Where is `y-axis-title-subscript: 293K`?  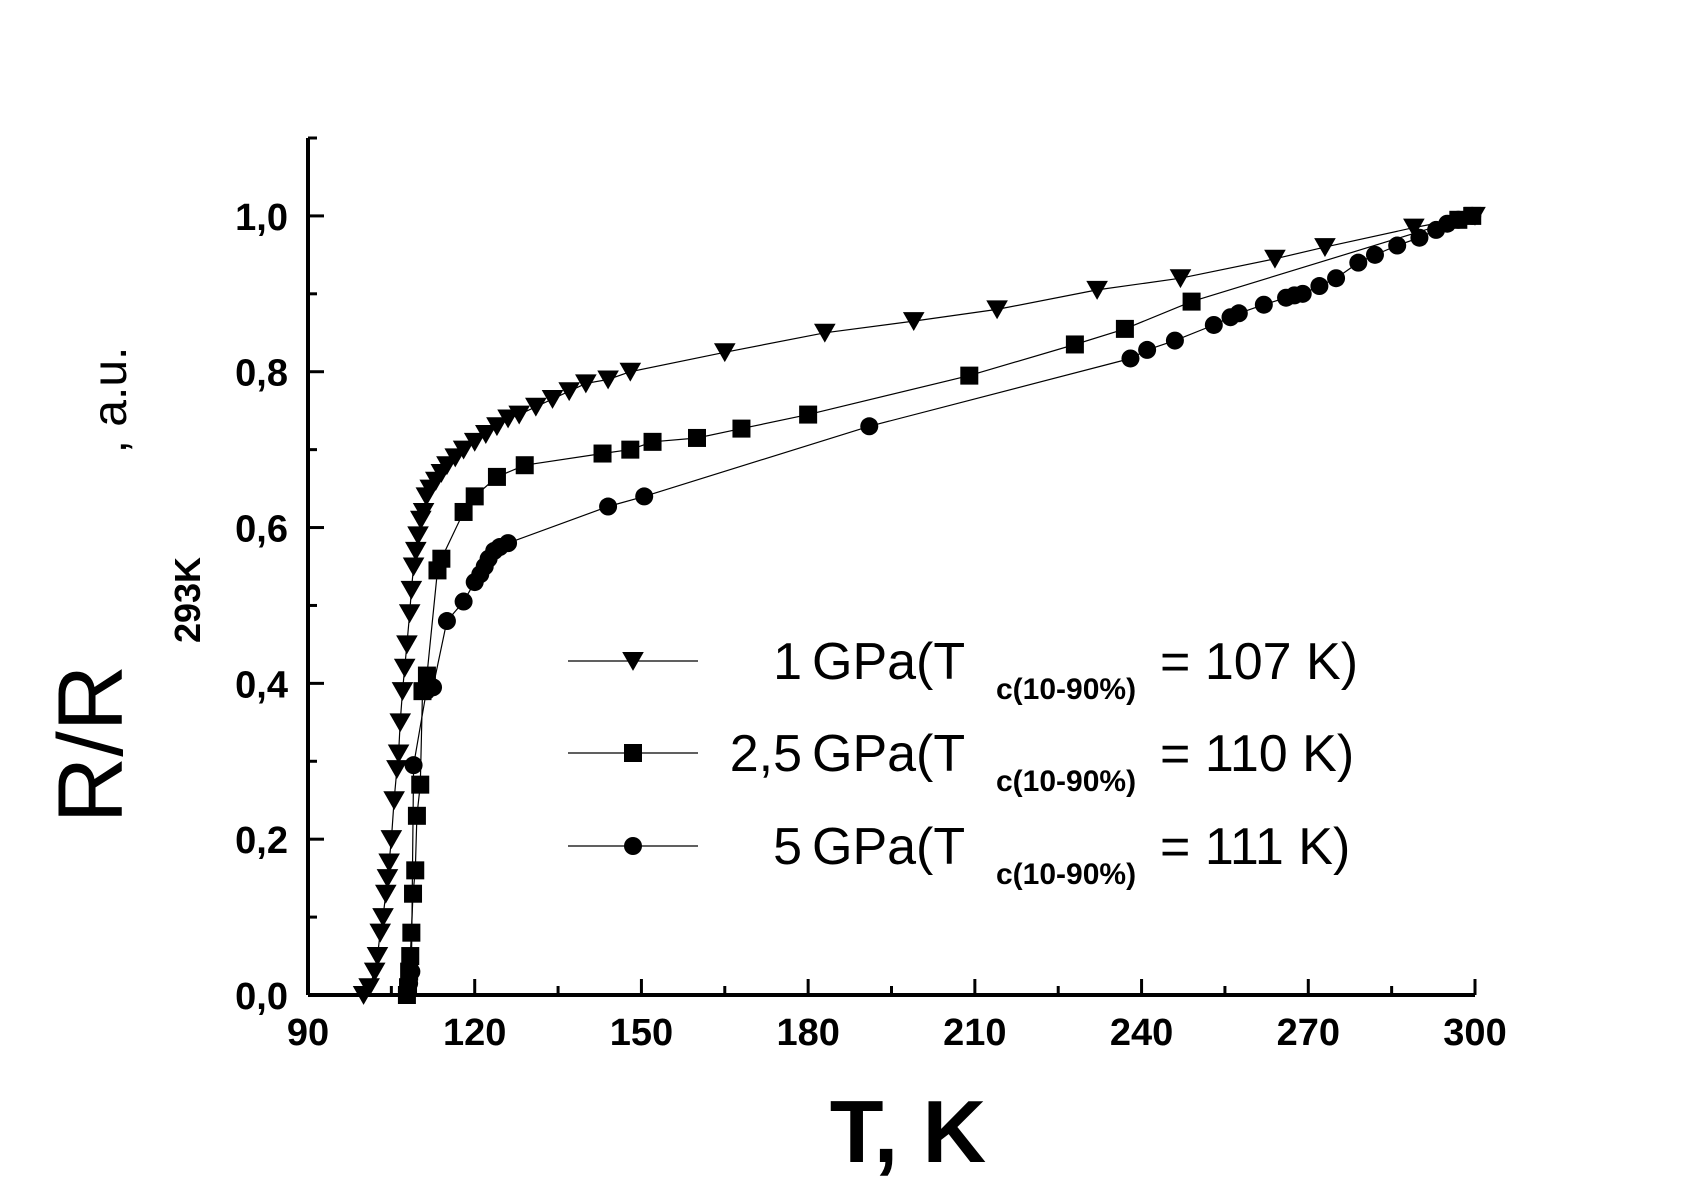
y-axis-title-subscript: 293K is located at coordinates (187, 600).